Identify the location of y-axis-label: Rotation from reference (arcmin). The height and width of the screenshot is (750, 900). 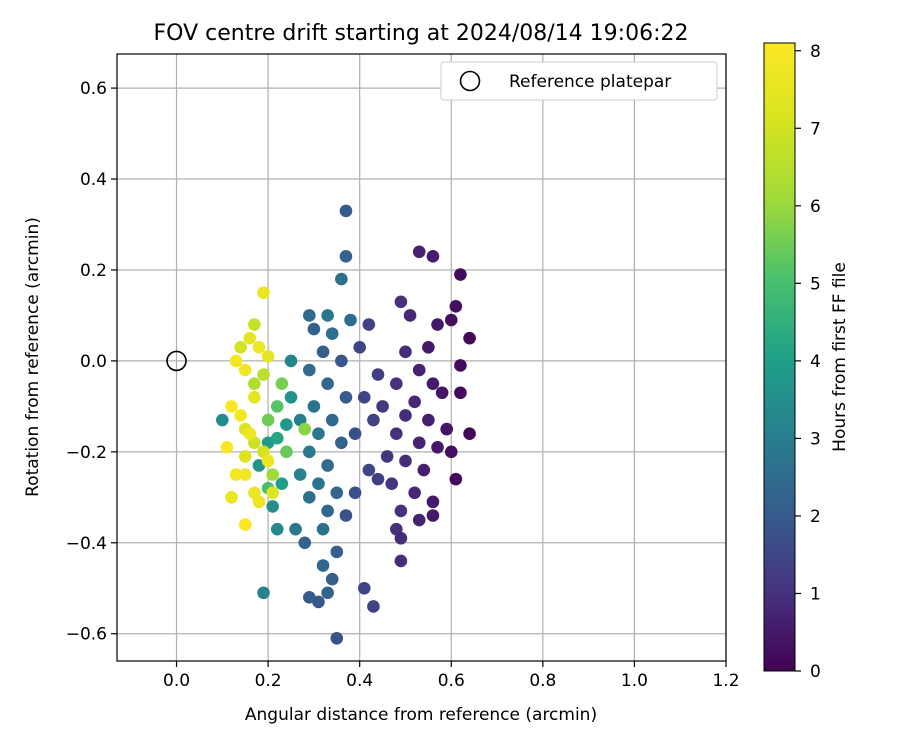
(33, 357).